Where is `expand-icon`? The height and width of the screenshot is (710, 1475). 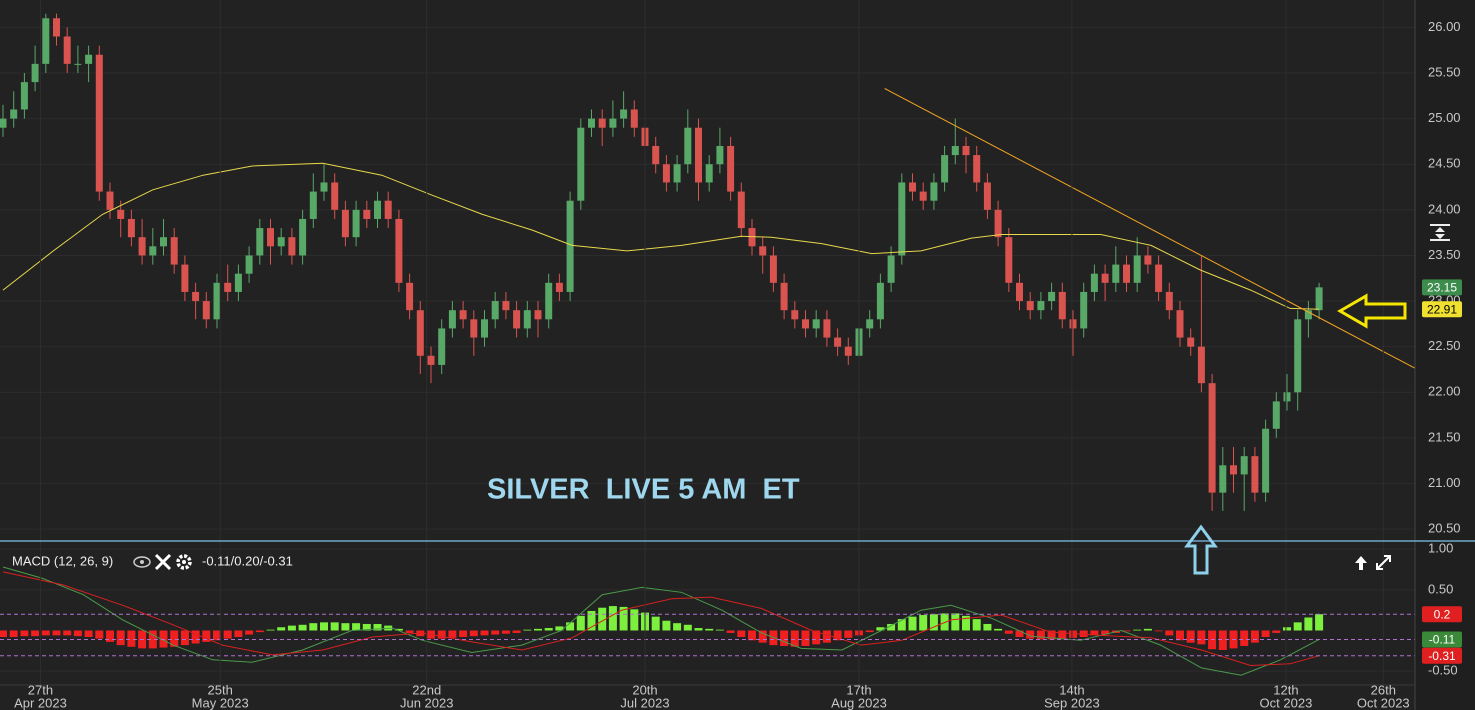
expand-icon is located at coordinates (1383, 562).